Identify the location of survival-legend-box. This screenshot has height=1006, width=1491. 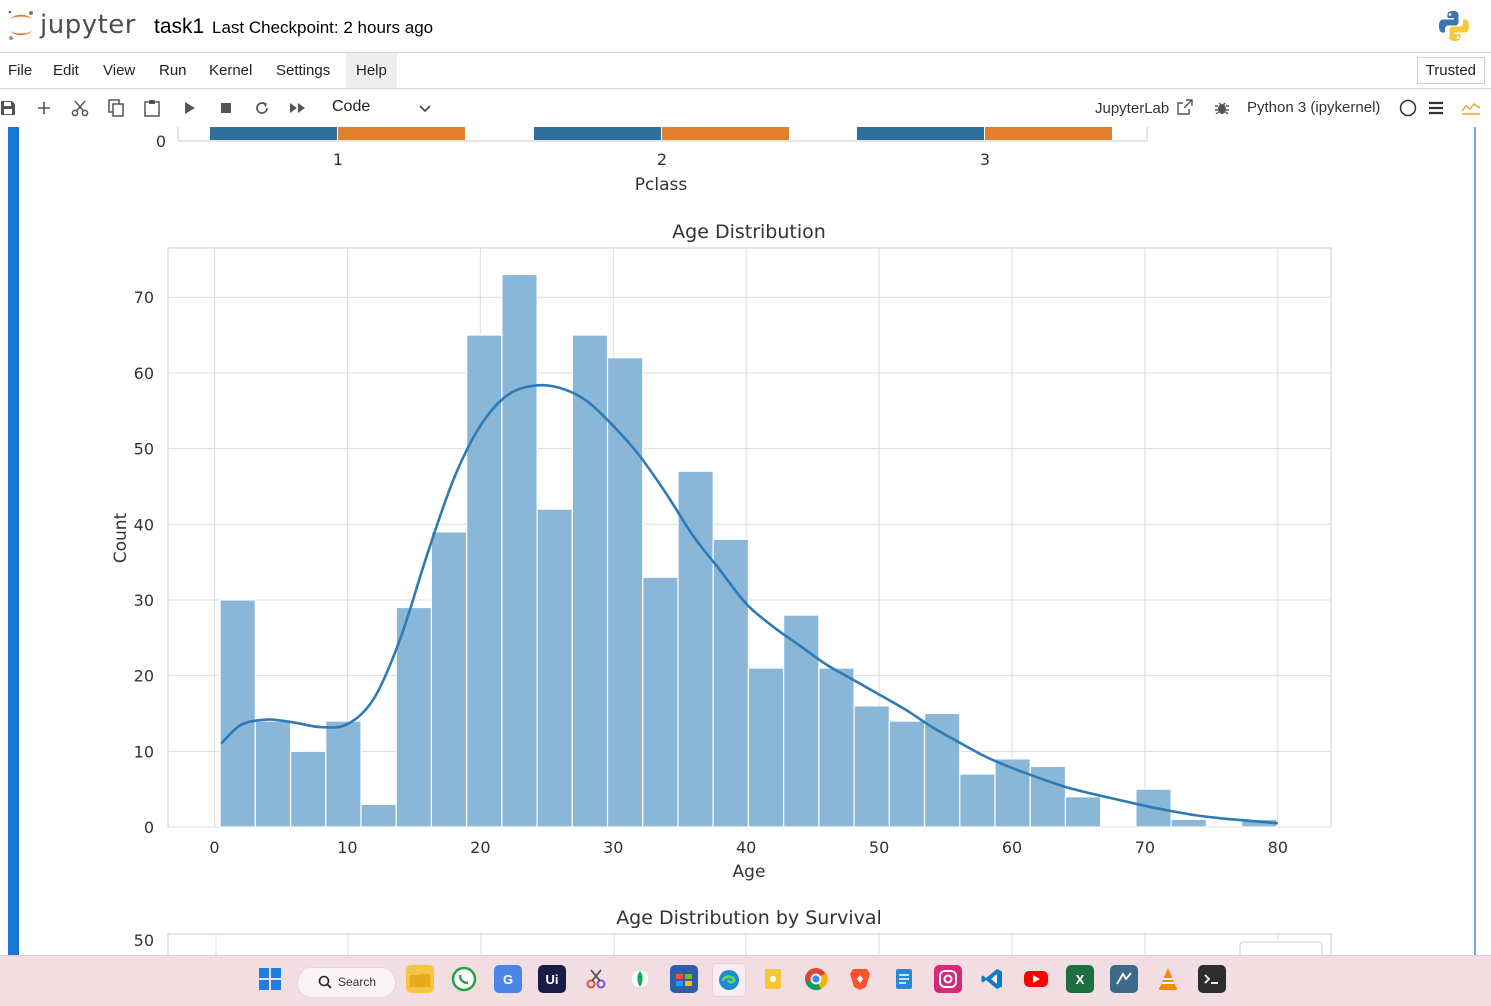
(1281, 948).